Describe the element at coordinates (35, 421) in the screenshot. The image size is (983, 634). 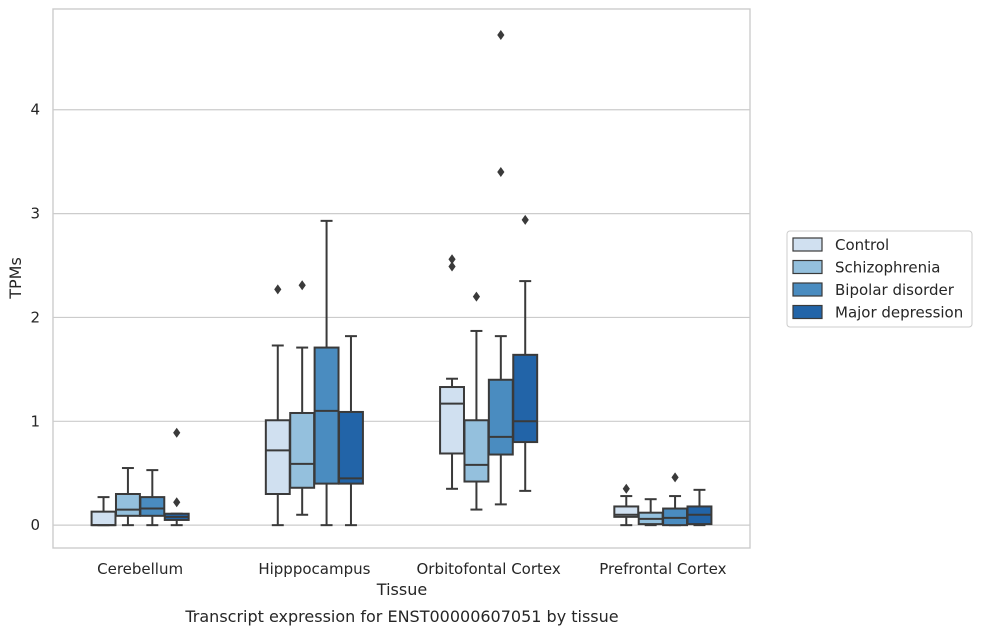
I see `y-tick-label: 1` at that location.